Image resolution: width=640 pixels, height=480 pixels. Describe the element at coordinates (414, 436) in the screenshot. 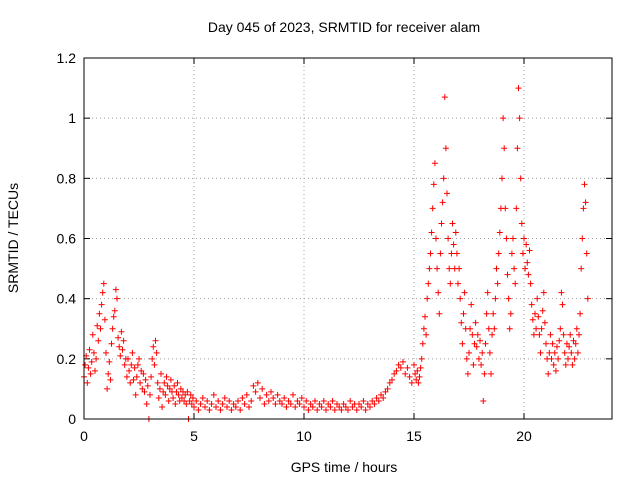

I see `x-tick-label: 15` at that location.